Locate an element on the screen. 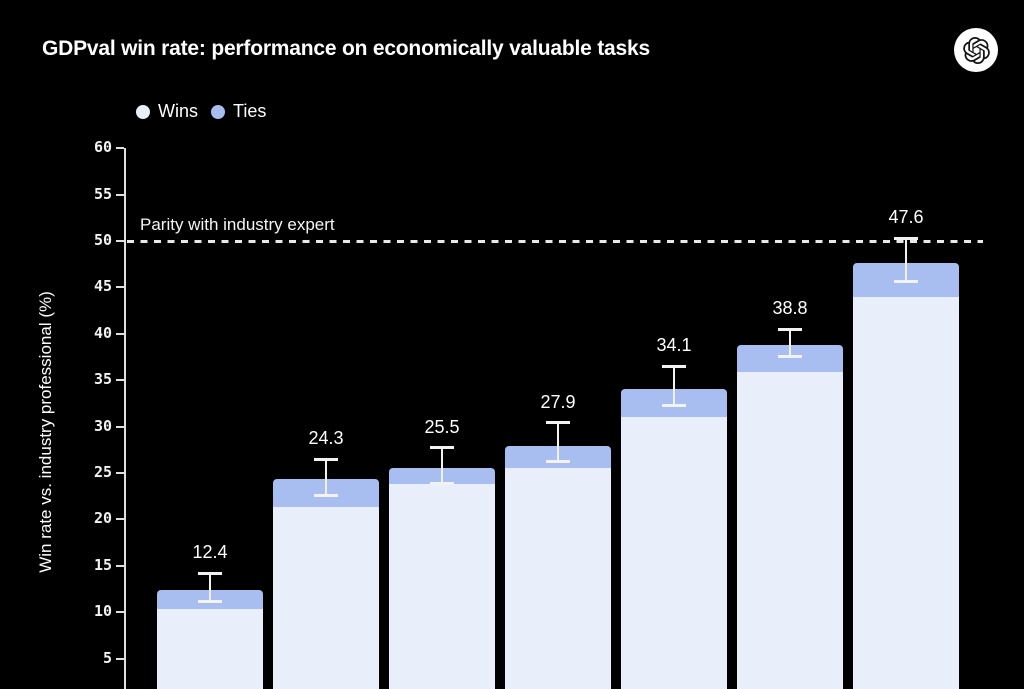 The width and height of the screenshot is (1024, 689). legend: Wins Ties is located at coordinates (201, 111).